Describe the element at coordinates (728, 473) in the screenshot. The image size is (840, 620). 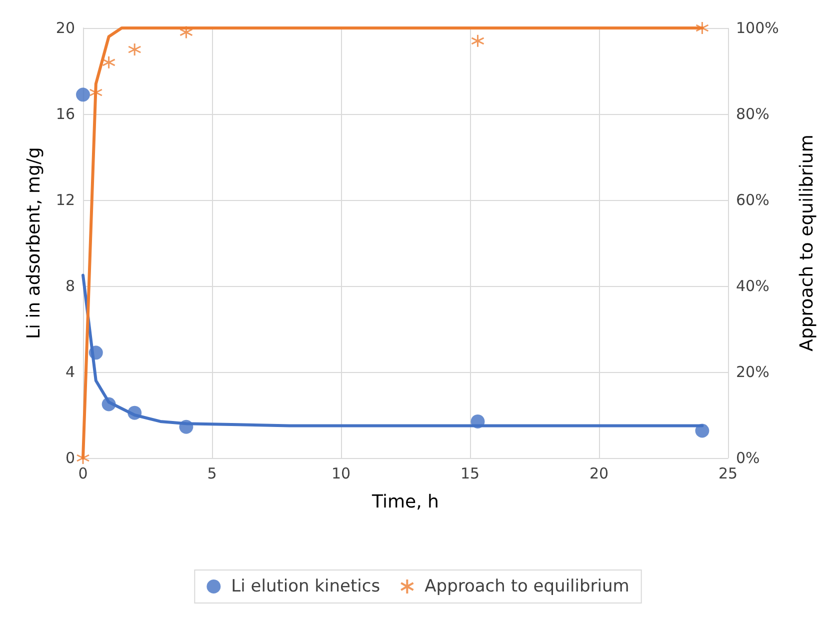
I see `x-tick-label: 25` at that location.